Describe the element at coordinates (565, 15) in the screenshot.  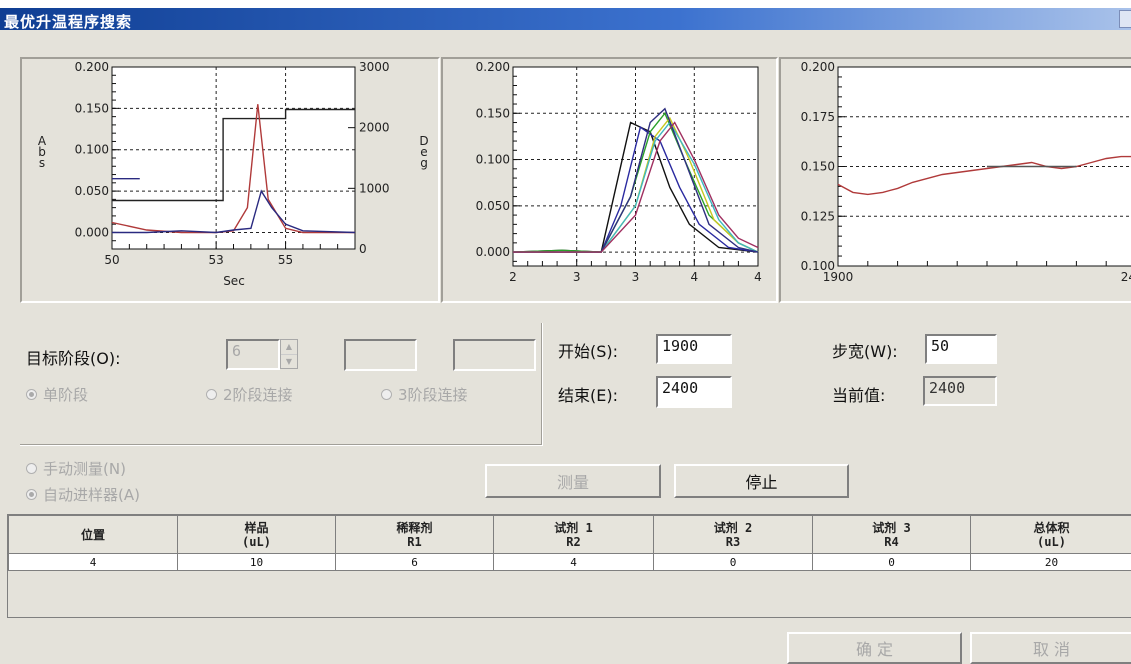
I see `title-bar: 最优升温程序搜索` at that location.